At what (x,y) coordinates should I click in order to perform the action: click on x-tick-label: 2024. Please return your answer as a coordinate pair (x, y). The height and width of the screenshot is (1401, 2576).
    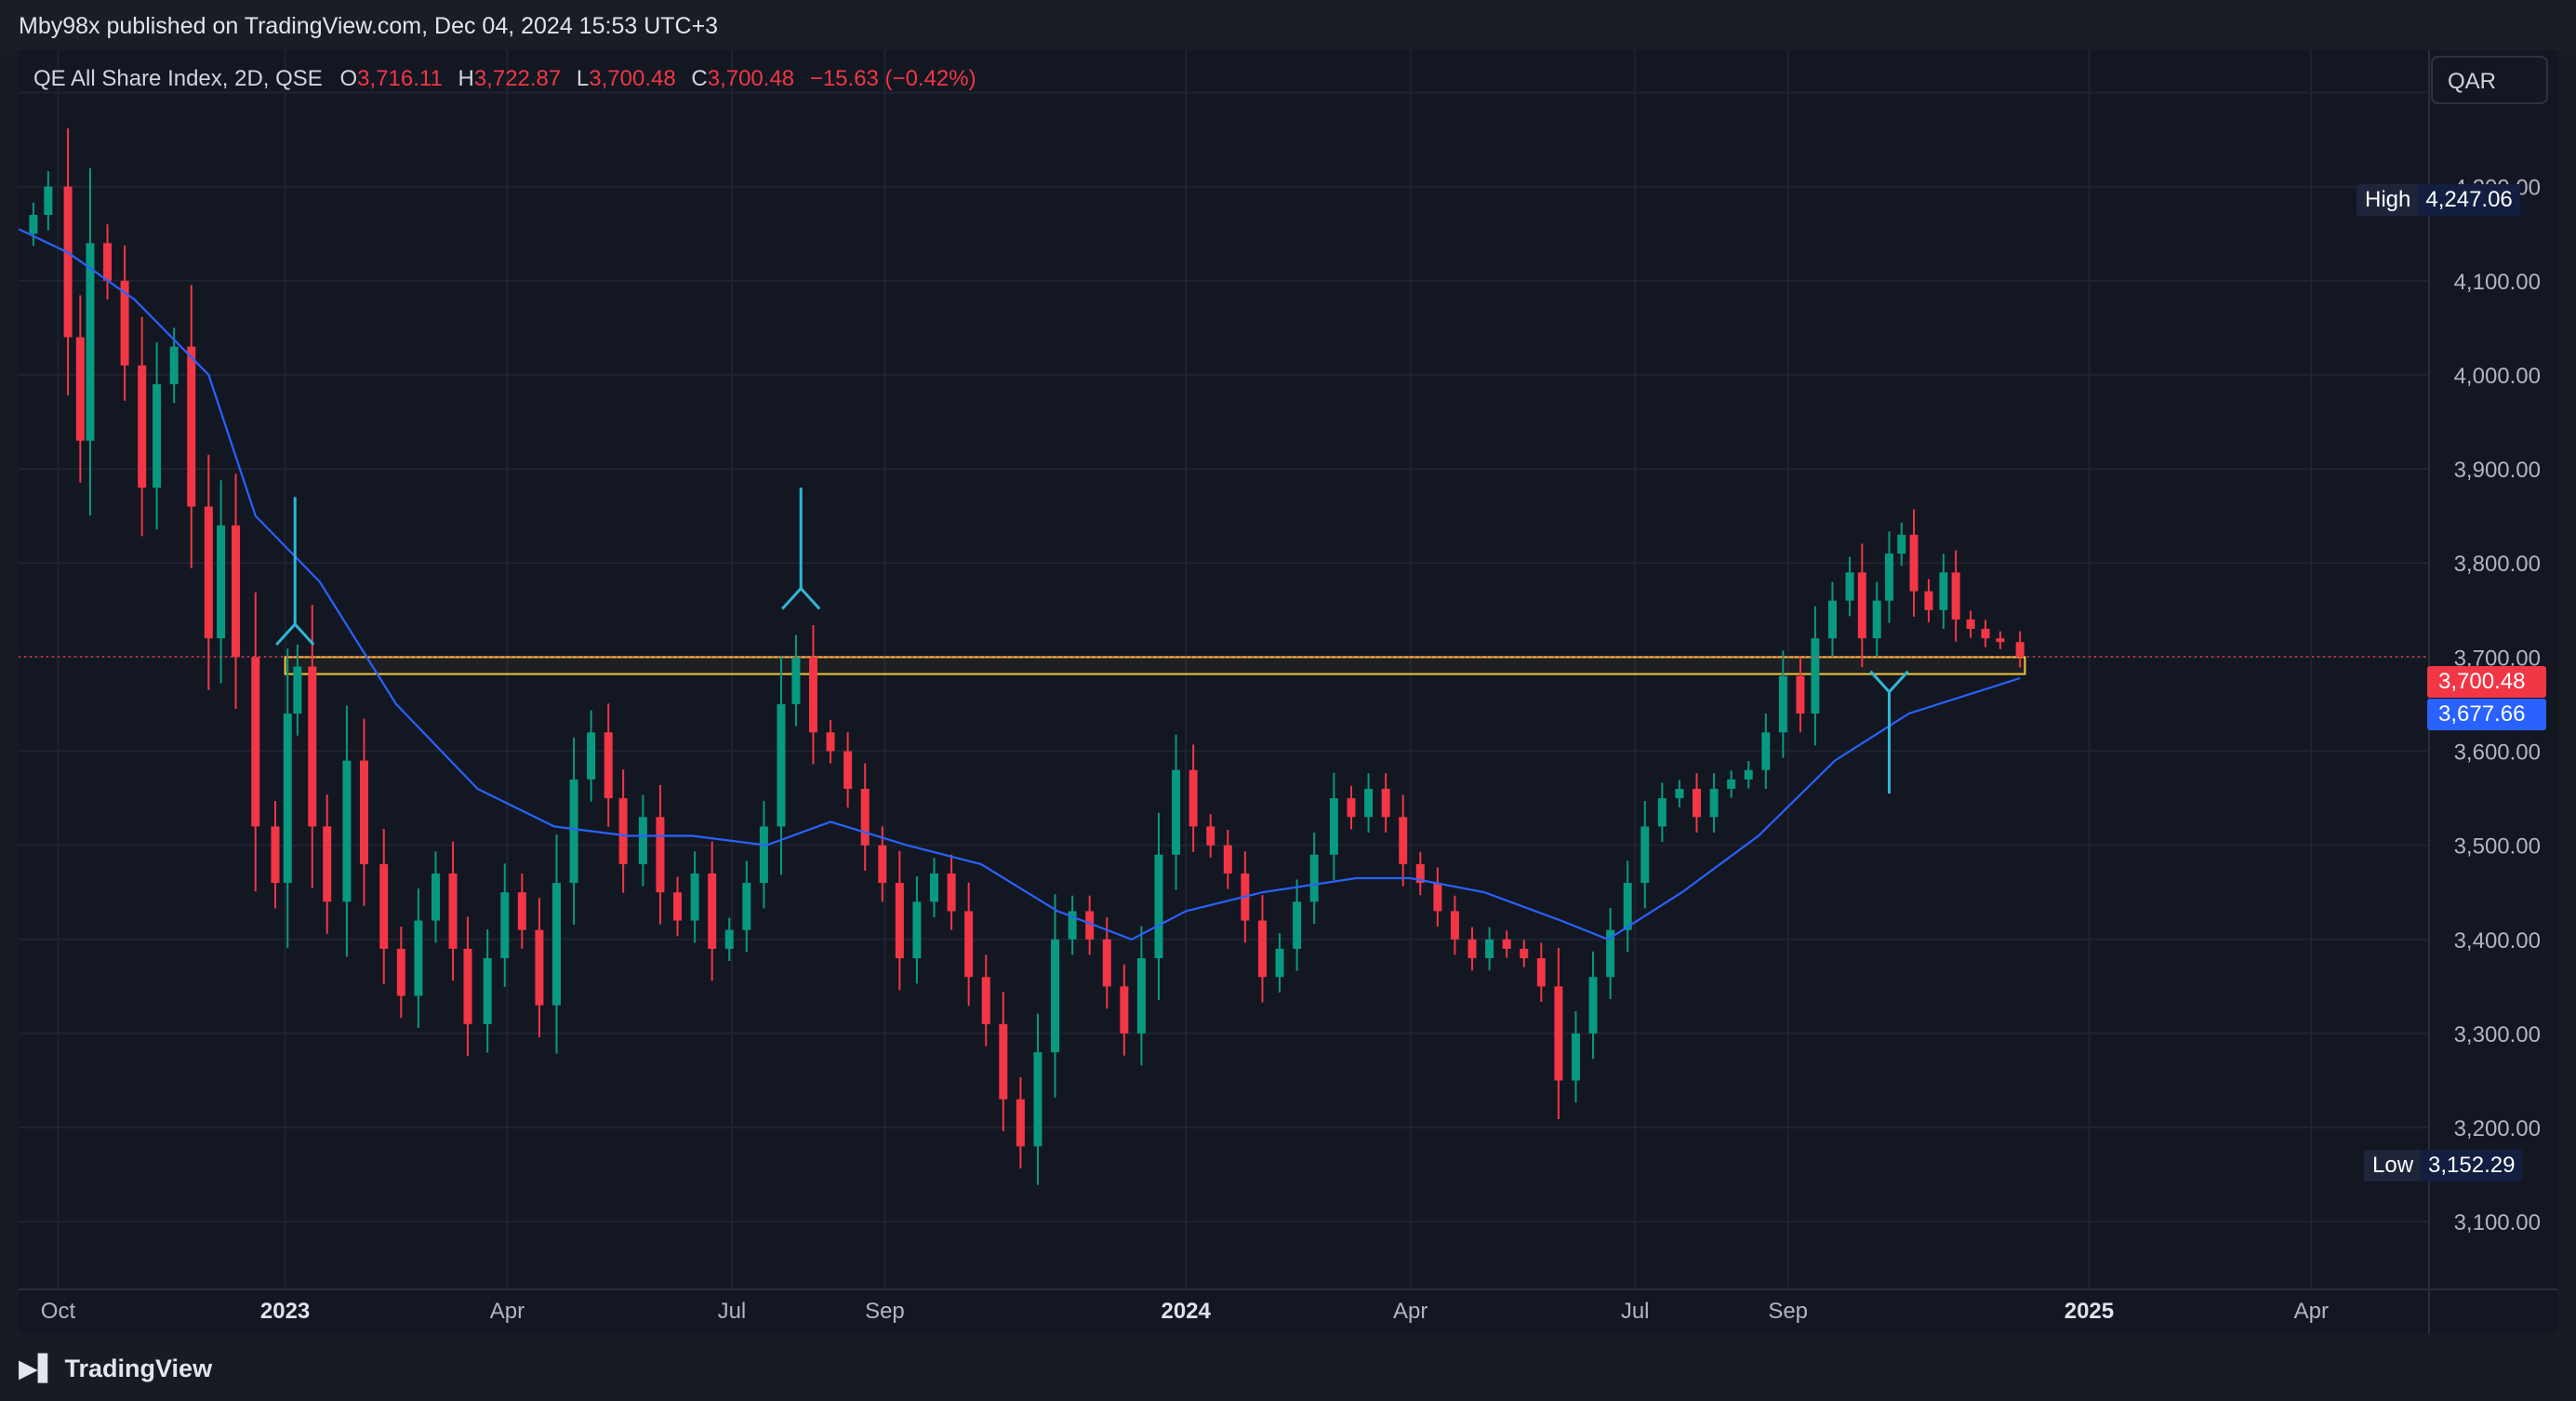
    Looking at the image, I should click on (1186, 1311).